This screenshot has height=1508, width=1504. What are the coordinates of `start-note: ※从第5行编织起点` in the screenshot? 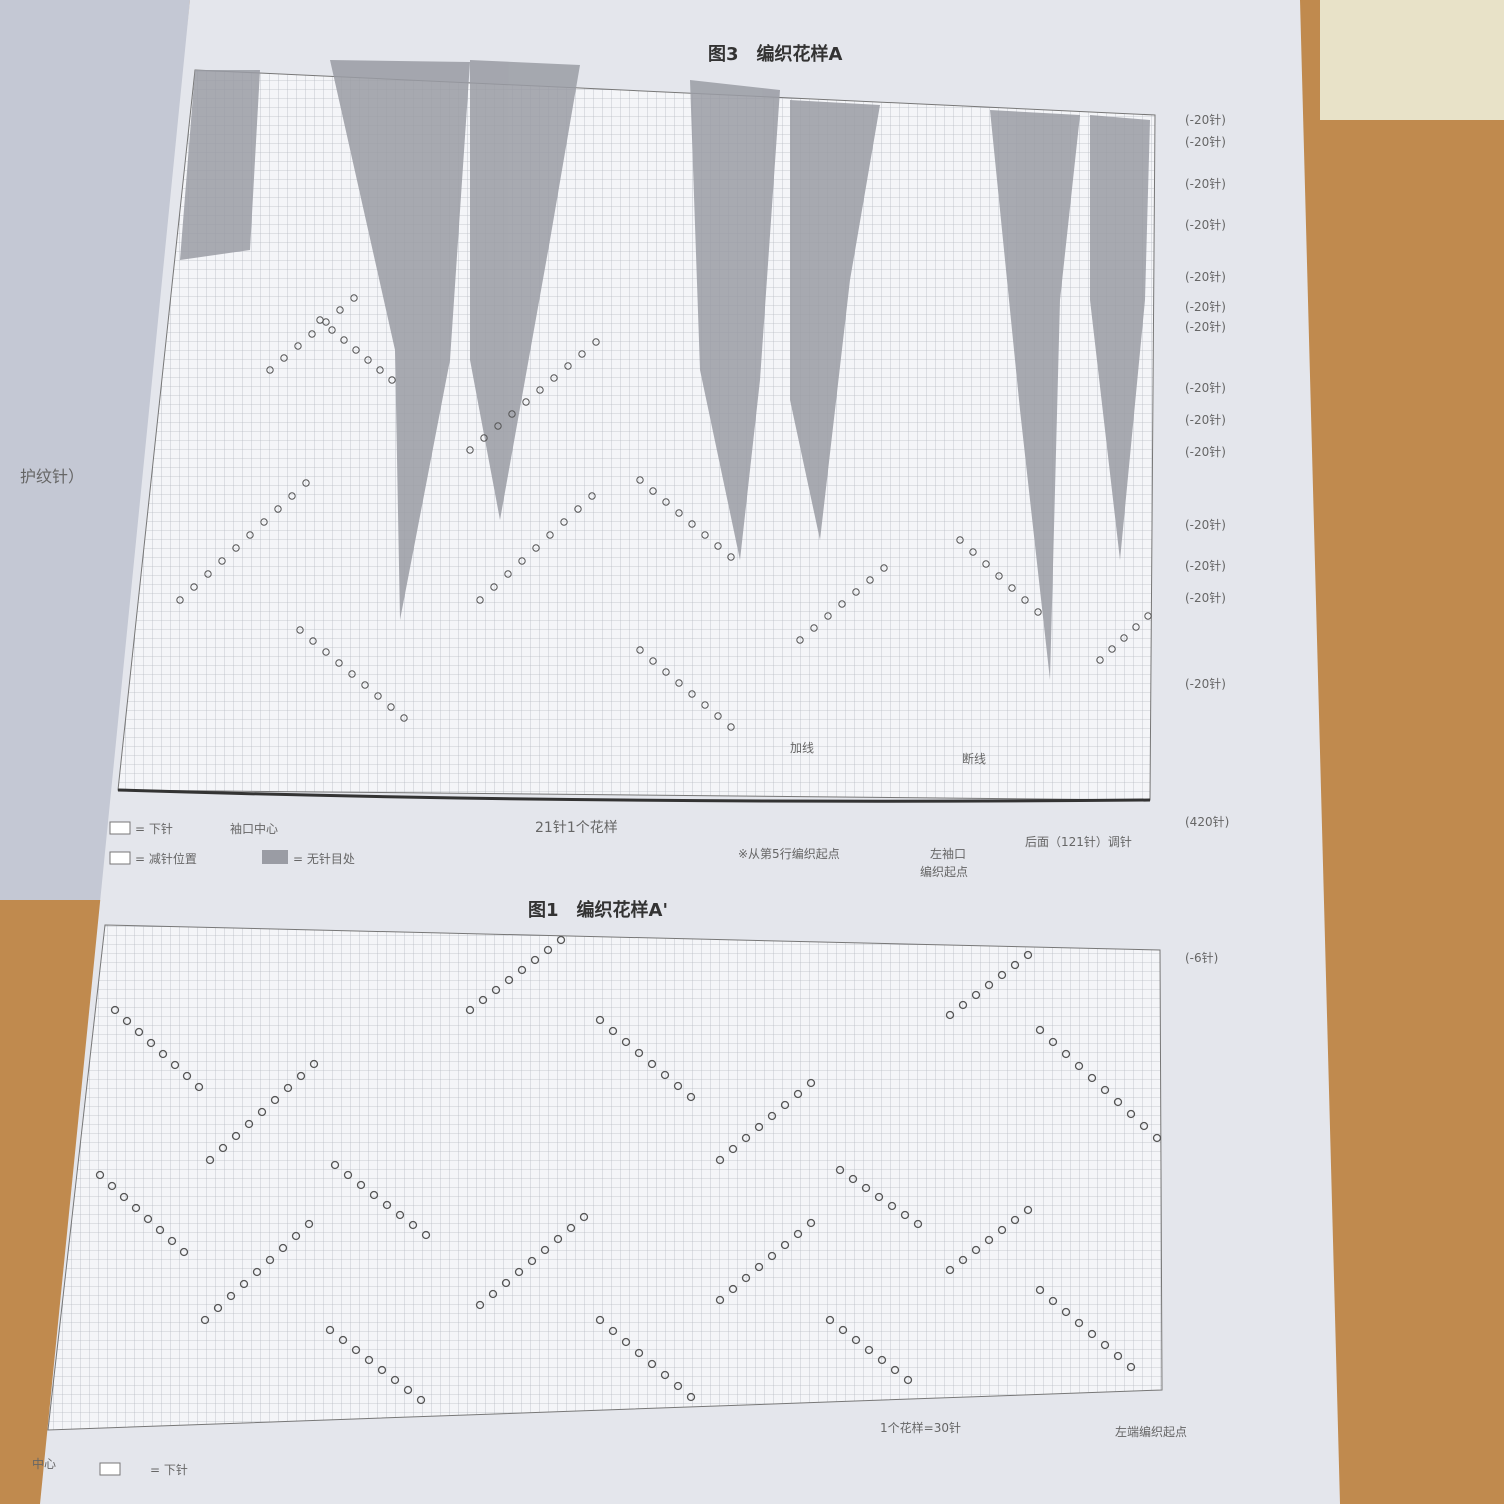 It's located at (789, 853).